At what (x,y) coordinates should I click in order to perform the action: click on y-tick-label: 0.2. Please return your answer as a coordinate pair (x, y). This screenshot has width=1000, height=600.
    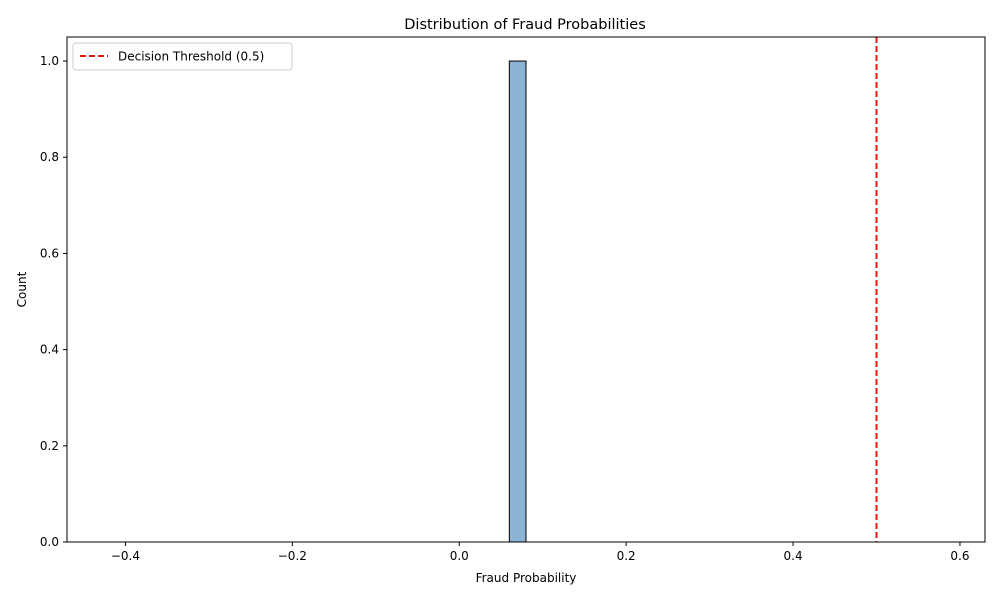
    Looking at the image, I should click on (49, 446).